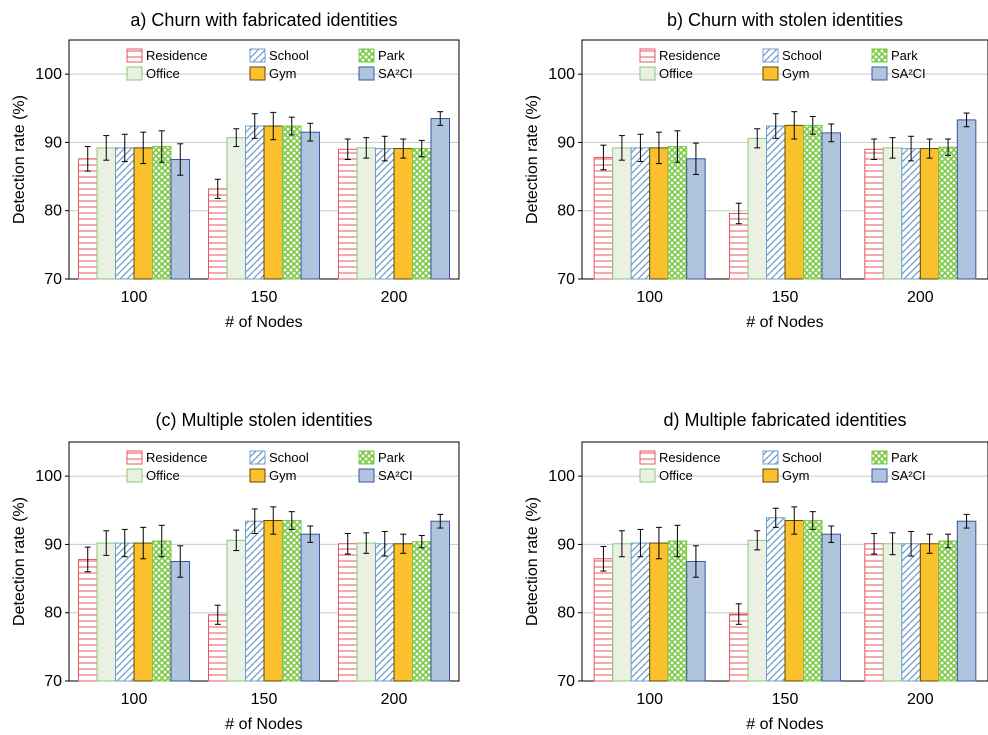  I want to click on x-tick-label: 200, so click(394, 297).